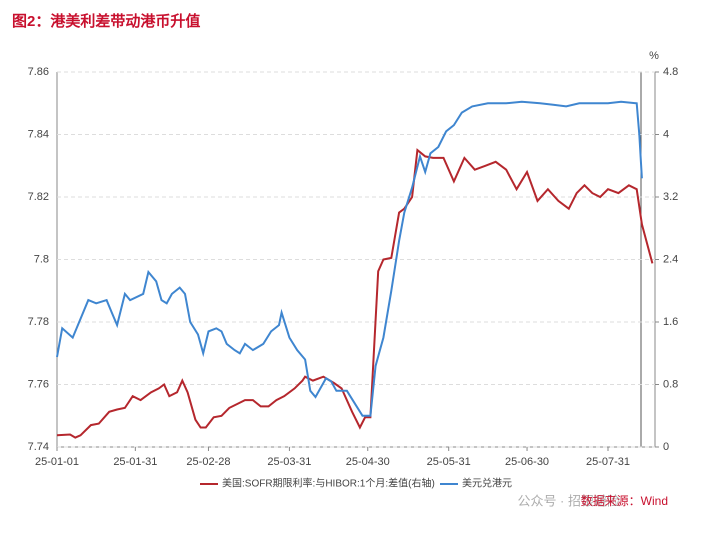 The height and width of the screenshot is (539, 708). What do you see at coordinates (670, 259) in the screenshot?
I see `y2-tick-label: 2.4` at bounding box center [670, 259].